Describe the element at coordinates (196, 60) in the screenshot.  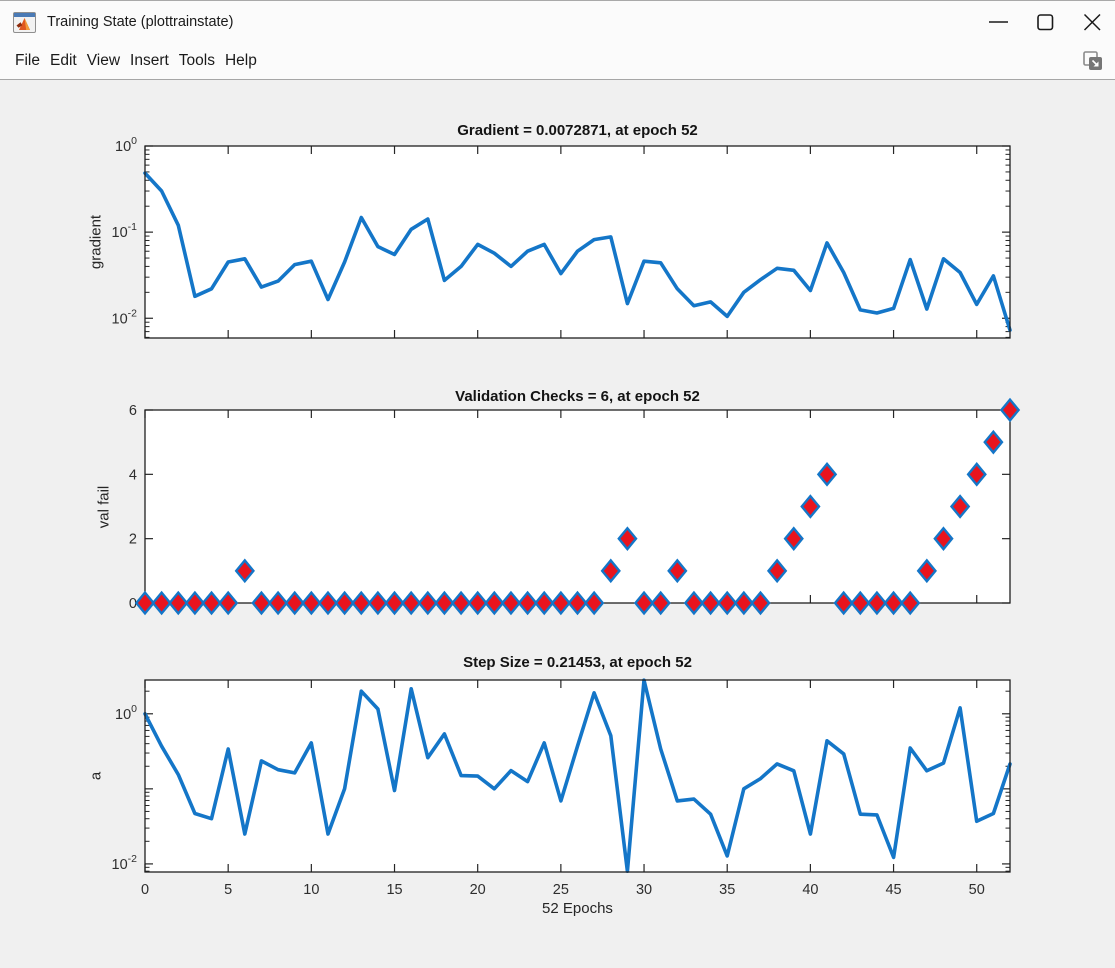
I see `menu-item-tools: Tools` at that location.